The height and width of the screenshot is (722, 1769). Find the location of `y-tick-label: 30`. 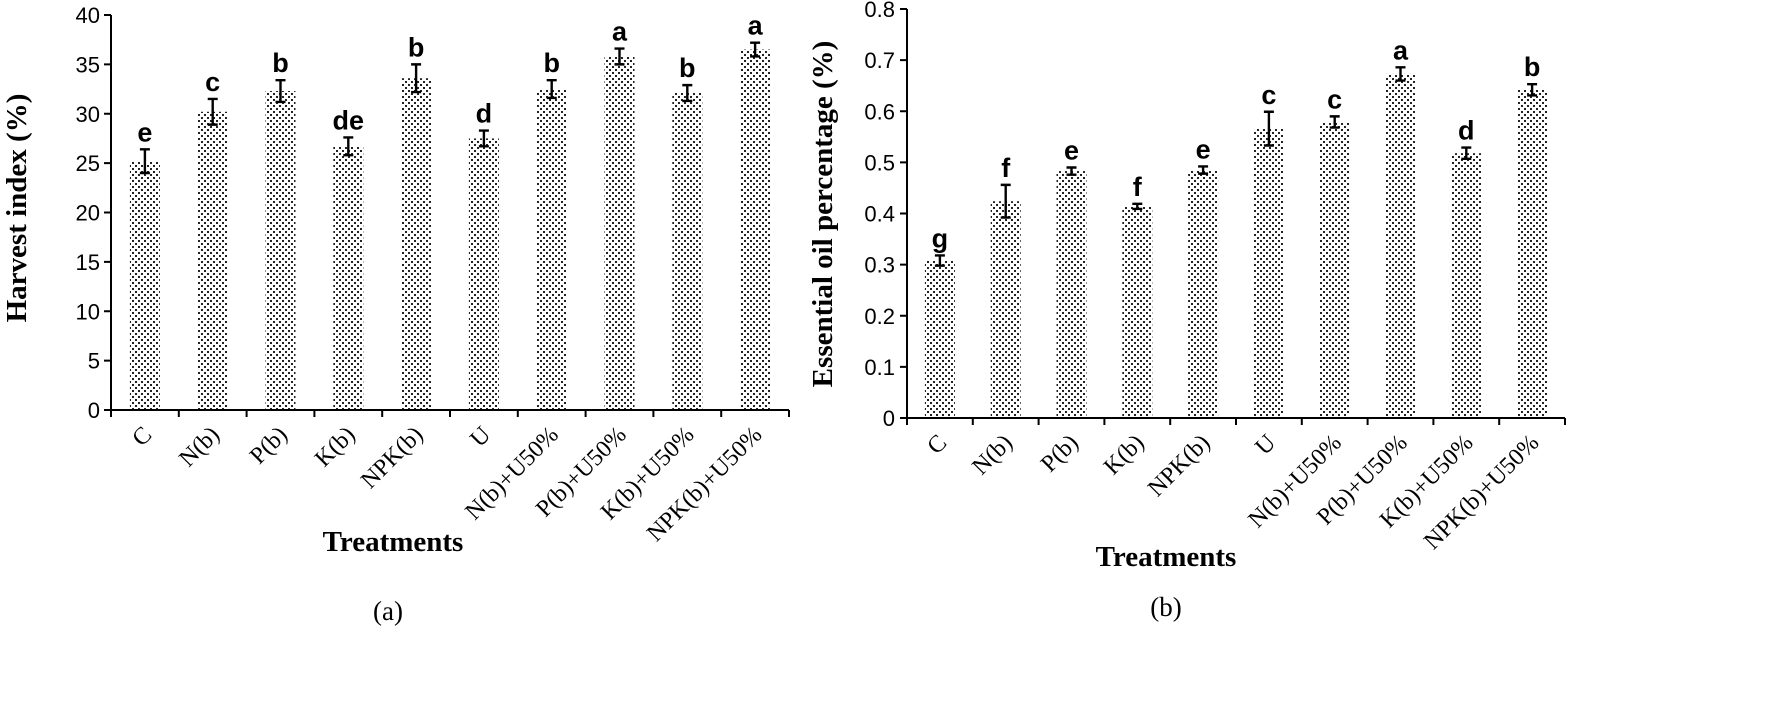

y-tick-label: 30 is located at coordinates (88, 114).